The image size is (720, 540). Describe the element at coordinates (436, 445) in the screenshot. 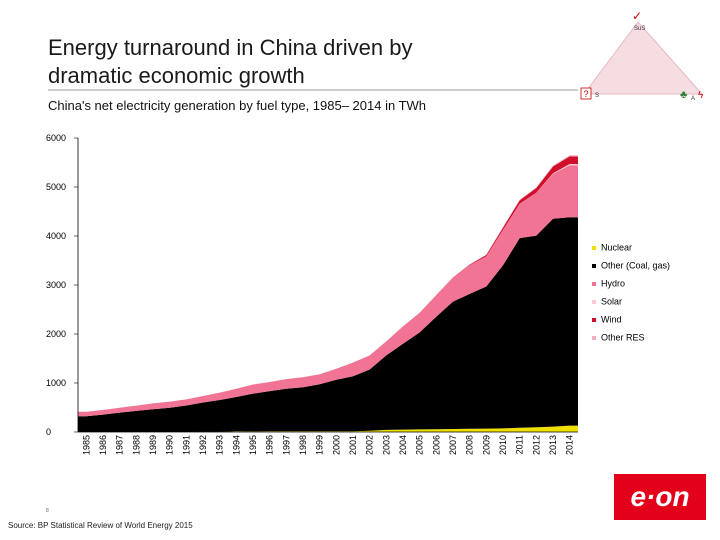

I see `x-tick-label: 2006` at that location.